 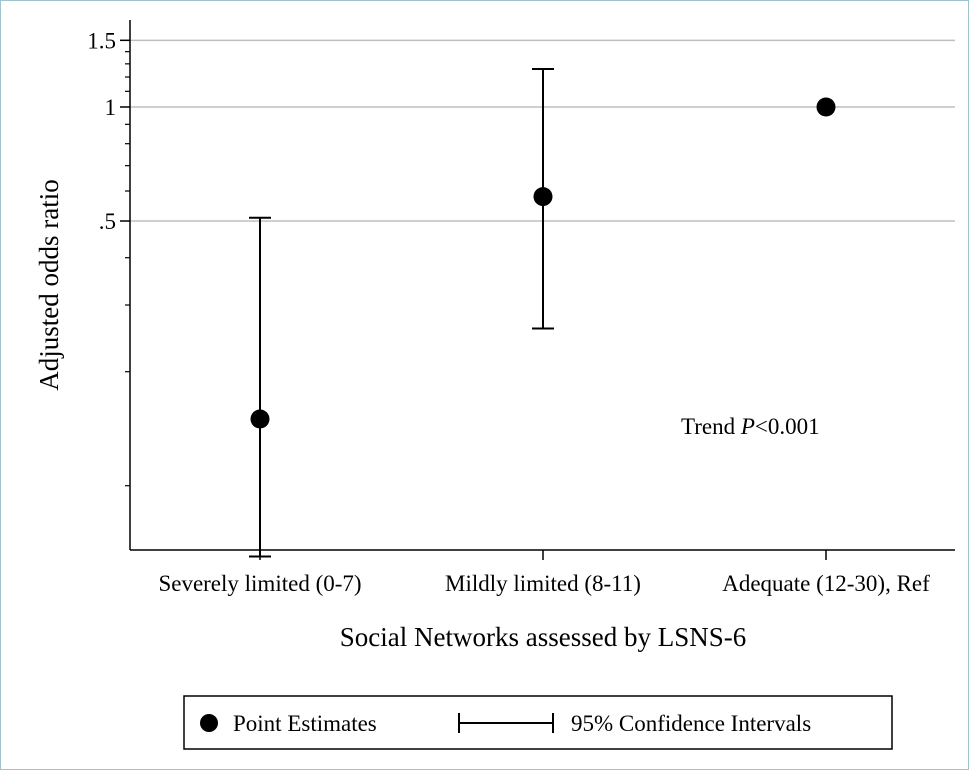 What do you see at coordinates (691, 723) in the screenshot?
I see `legend-ci-label: 95% Confidence Intervals` at bounding box center [691, 723].